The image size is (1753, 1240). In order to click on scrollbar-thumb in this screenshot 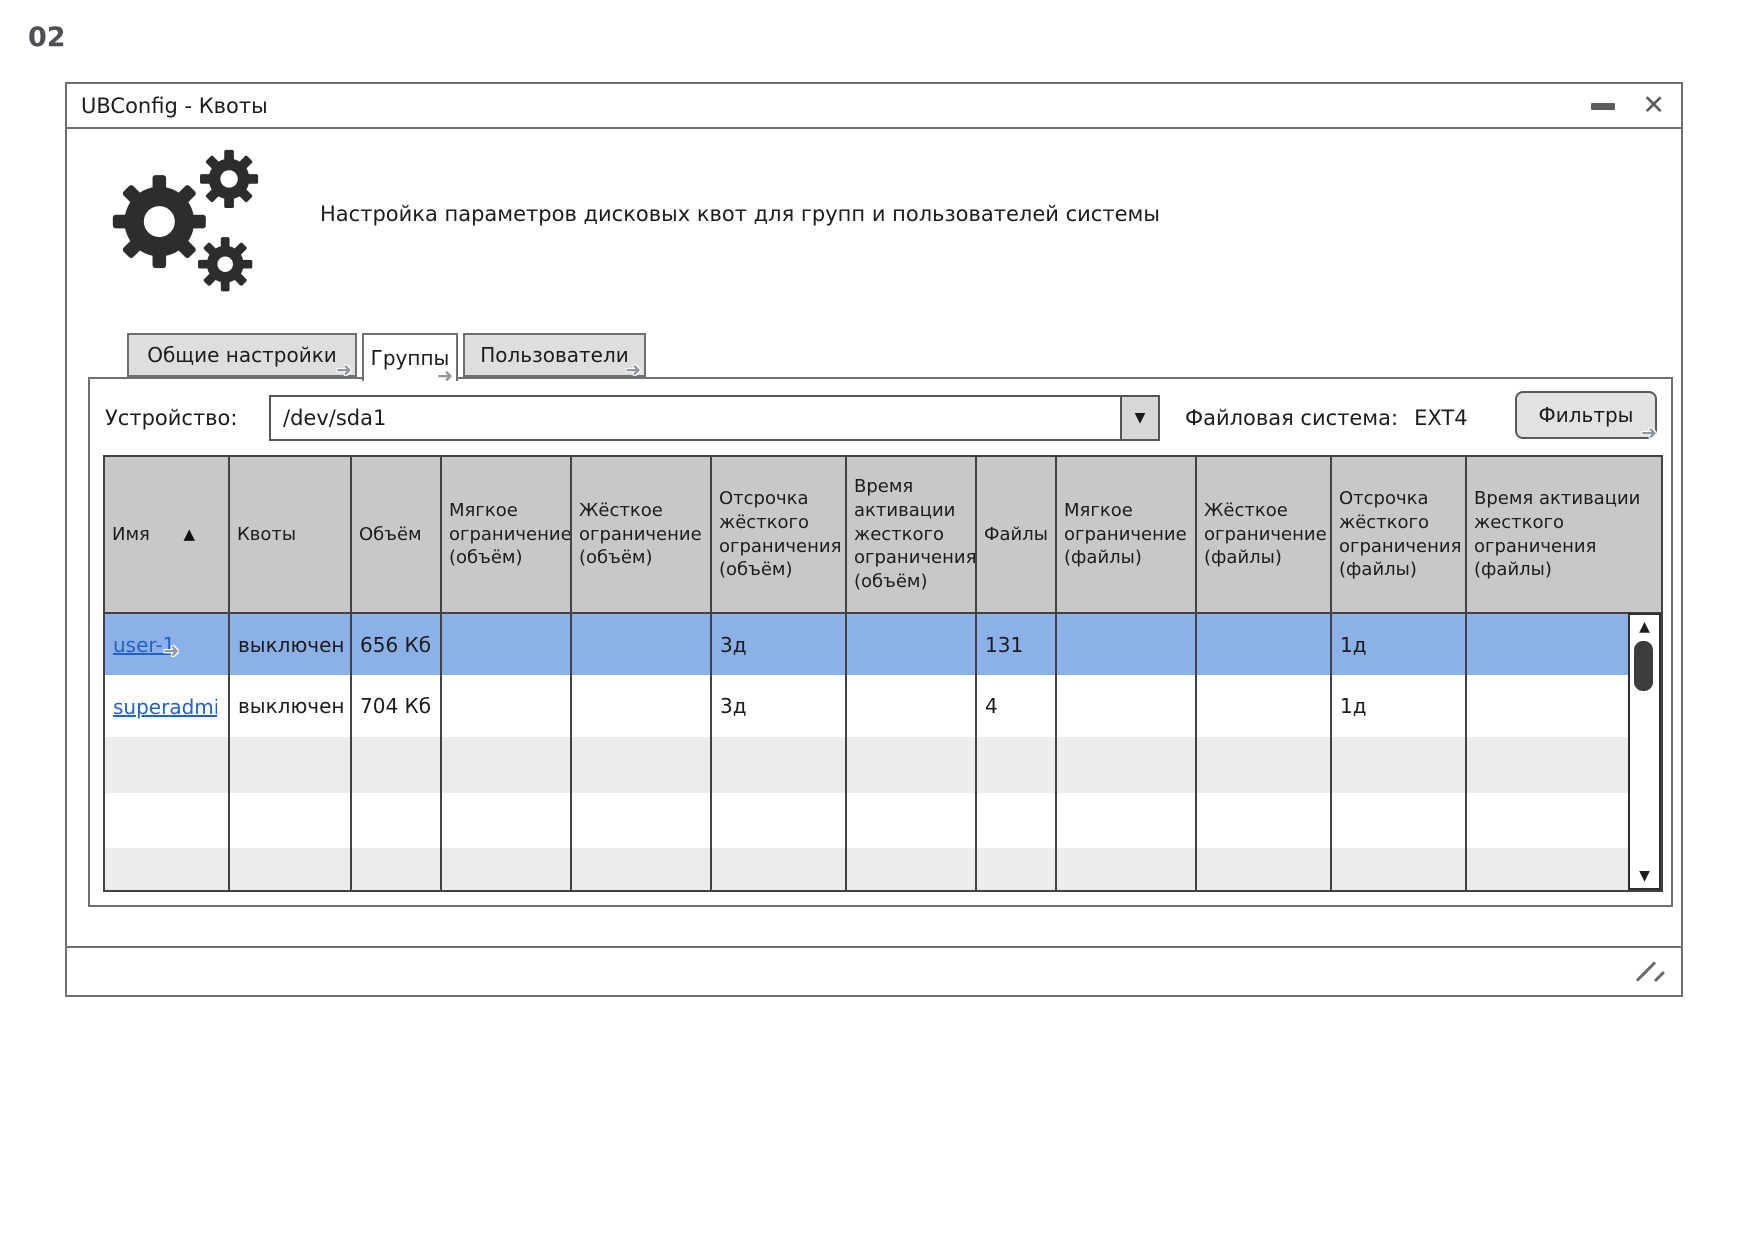, I will do `click(1643, 666)`.